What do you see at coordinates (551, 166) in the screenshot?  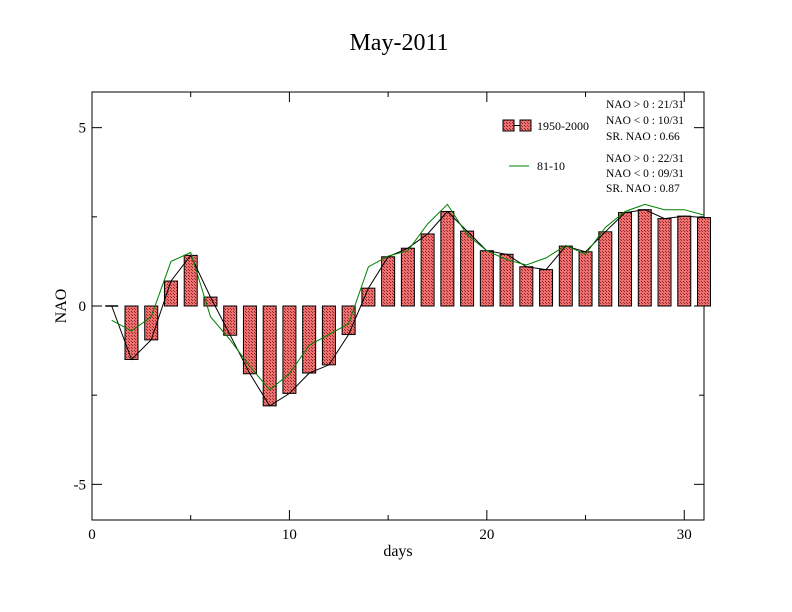 I see `legend-line-label: 81-10` at bounding box center [551, 166].